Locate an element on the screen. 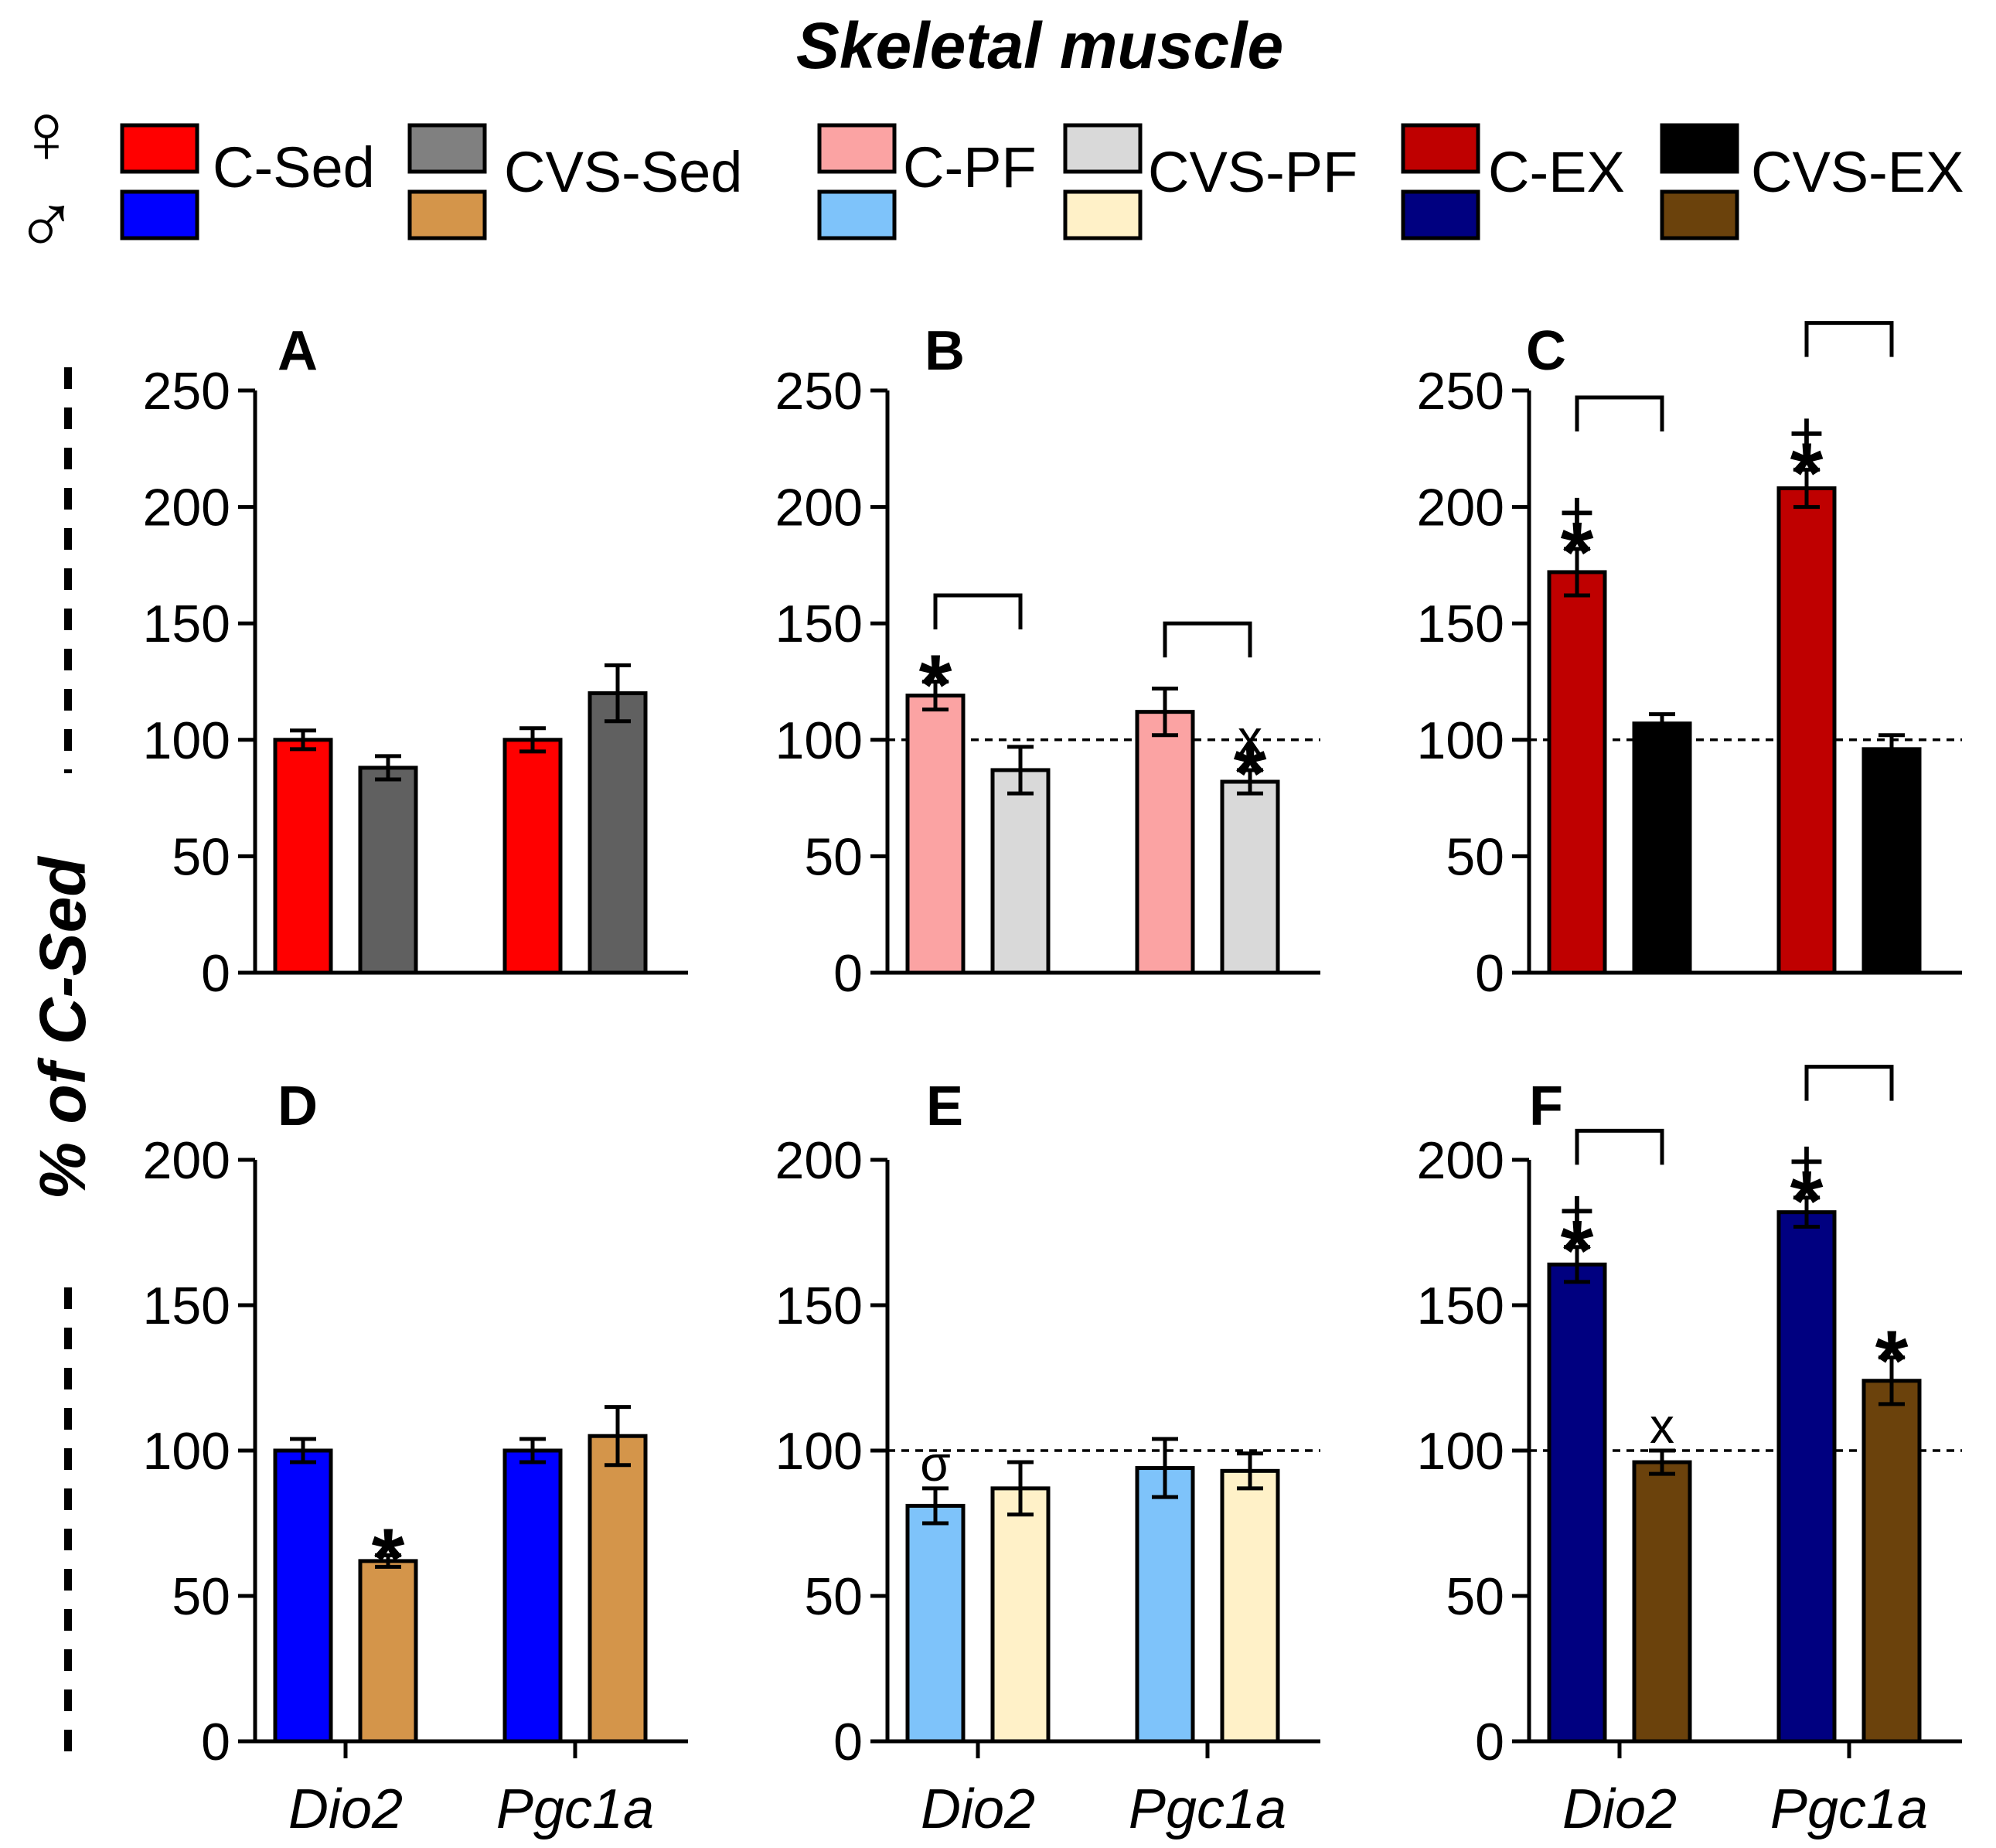  legend-label-c-sed: C-Sed is located at coordinates (294, 167).